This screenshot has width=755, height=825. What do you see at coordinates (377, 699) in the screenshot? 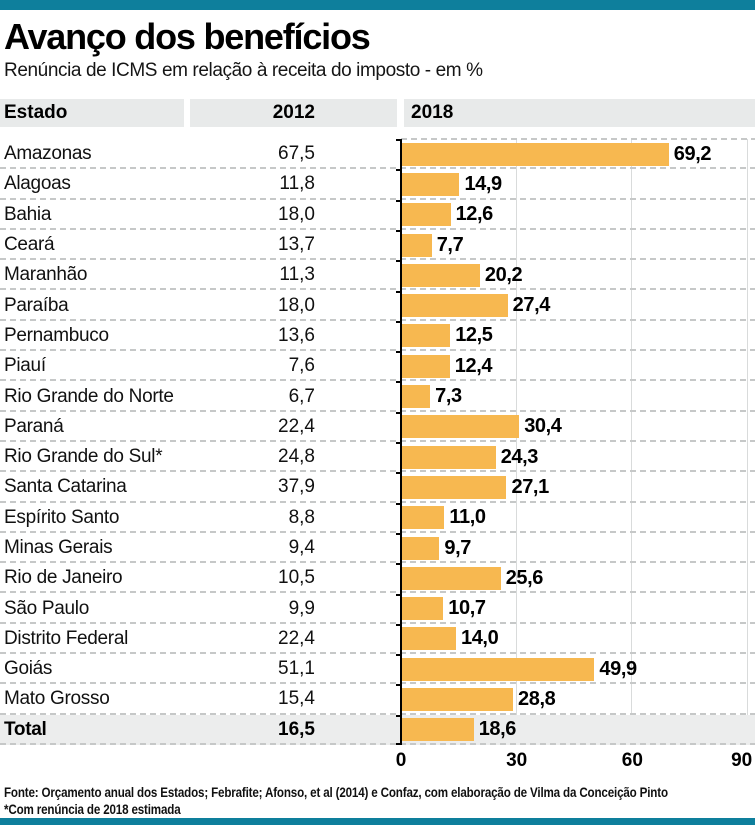
I see `table-row: Mato Grosso 15,4 28,8` at bounding box center [377, 699].